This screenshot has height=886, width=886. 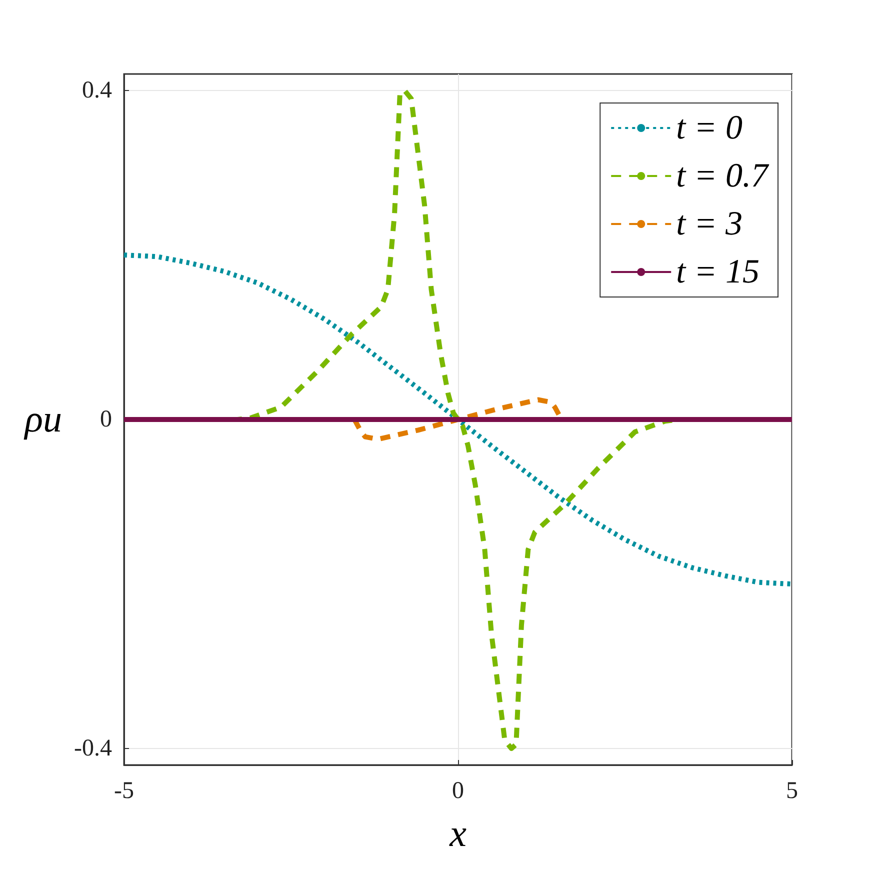 What do you see at coordinates (458, 791) in the screenshot?
I see `x-tick-label: 0` at bounding box center [458, 791].